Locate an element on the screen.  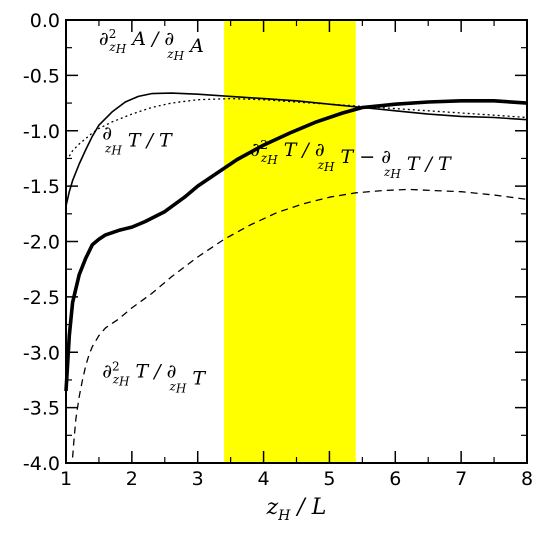
x-tick-label: 5 is located at coordinates (329, 479).